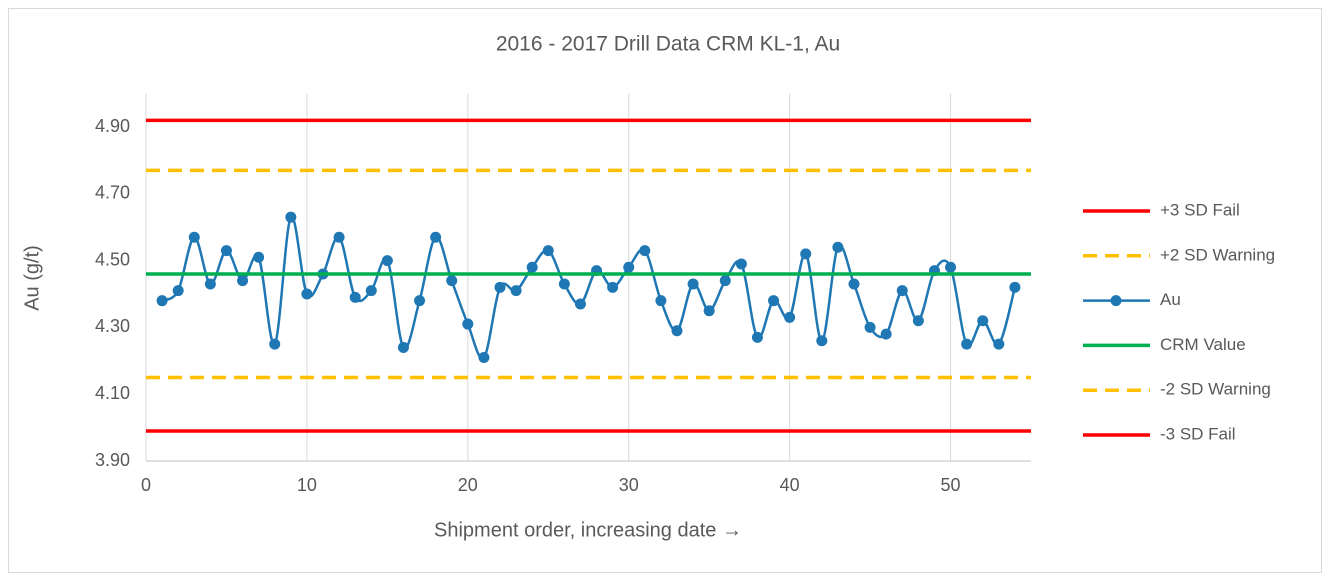 This screenshot has height=579, width=1330. Describe the element at coordinates (112, 326) in the screenshot. I see `y-tick-label: 4.30` at that location.